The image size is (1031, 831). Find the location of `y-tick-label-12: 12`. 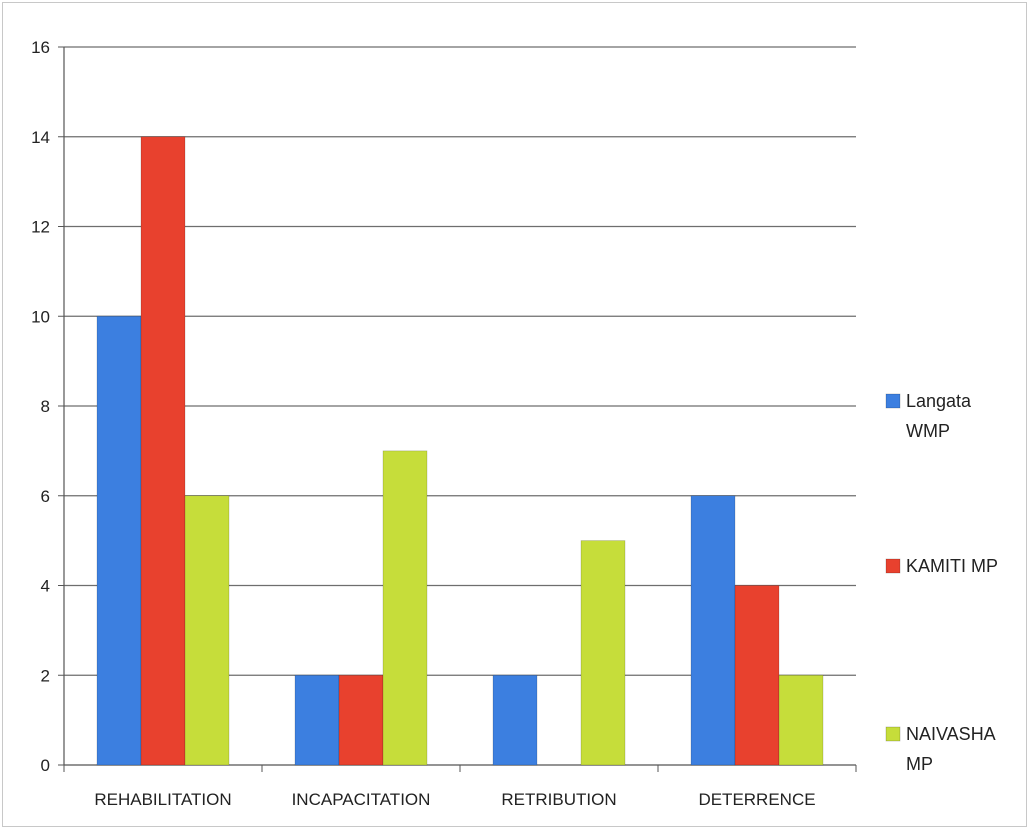

y-tick-label-12: 12 is located at coordinates (40, 227).